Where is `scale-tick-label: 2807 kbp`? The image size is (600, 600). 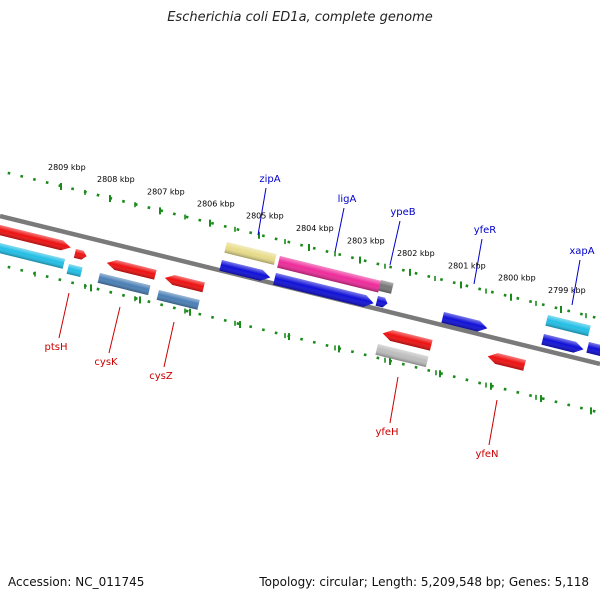 scale-tick-label: 2807 kbp is located at coordinates (166, 191).